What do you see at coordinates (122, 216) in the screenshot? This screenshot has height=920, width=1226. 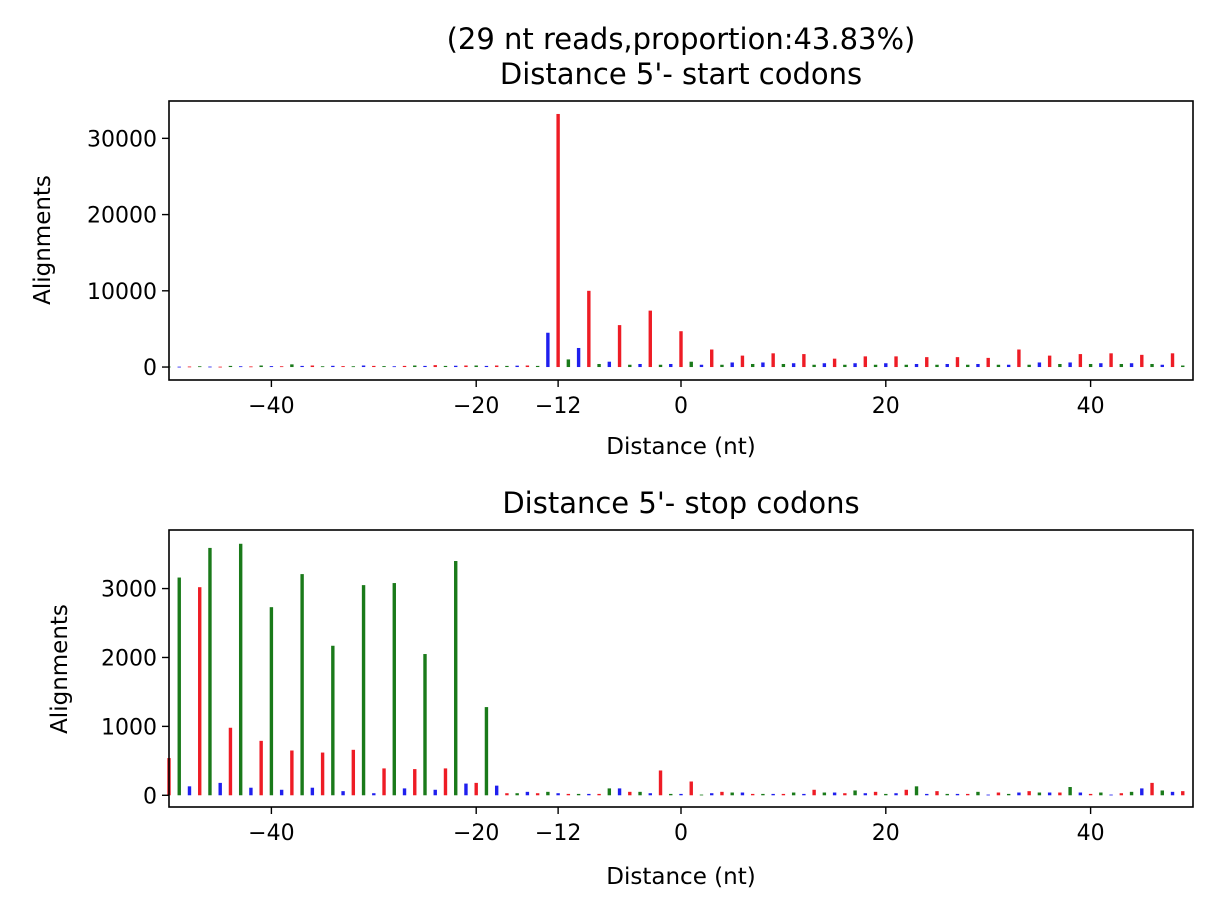 I see `y-tick-label: 20000` at bounding box center [122, 216].